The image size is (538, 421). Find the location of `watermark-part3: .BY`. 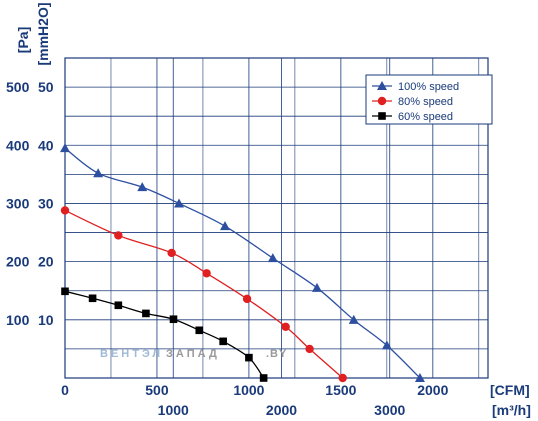

watermark-part3: .BY is located at coordinates (276, 354).